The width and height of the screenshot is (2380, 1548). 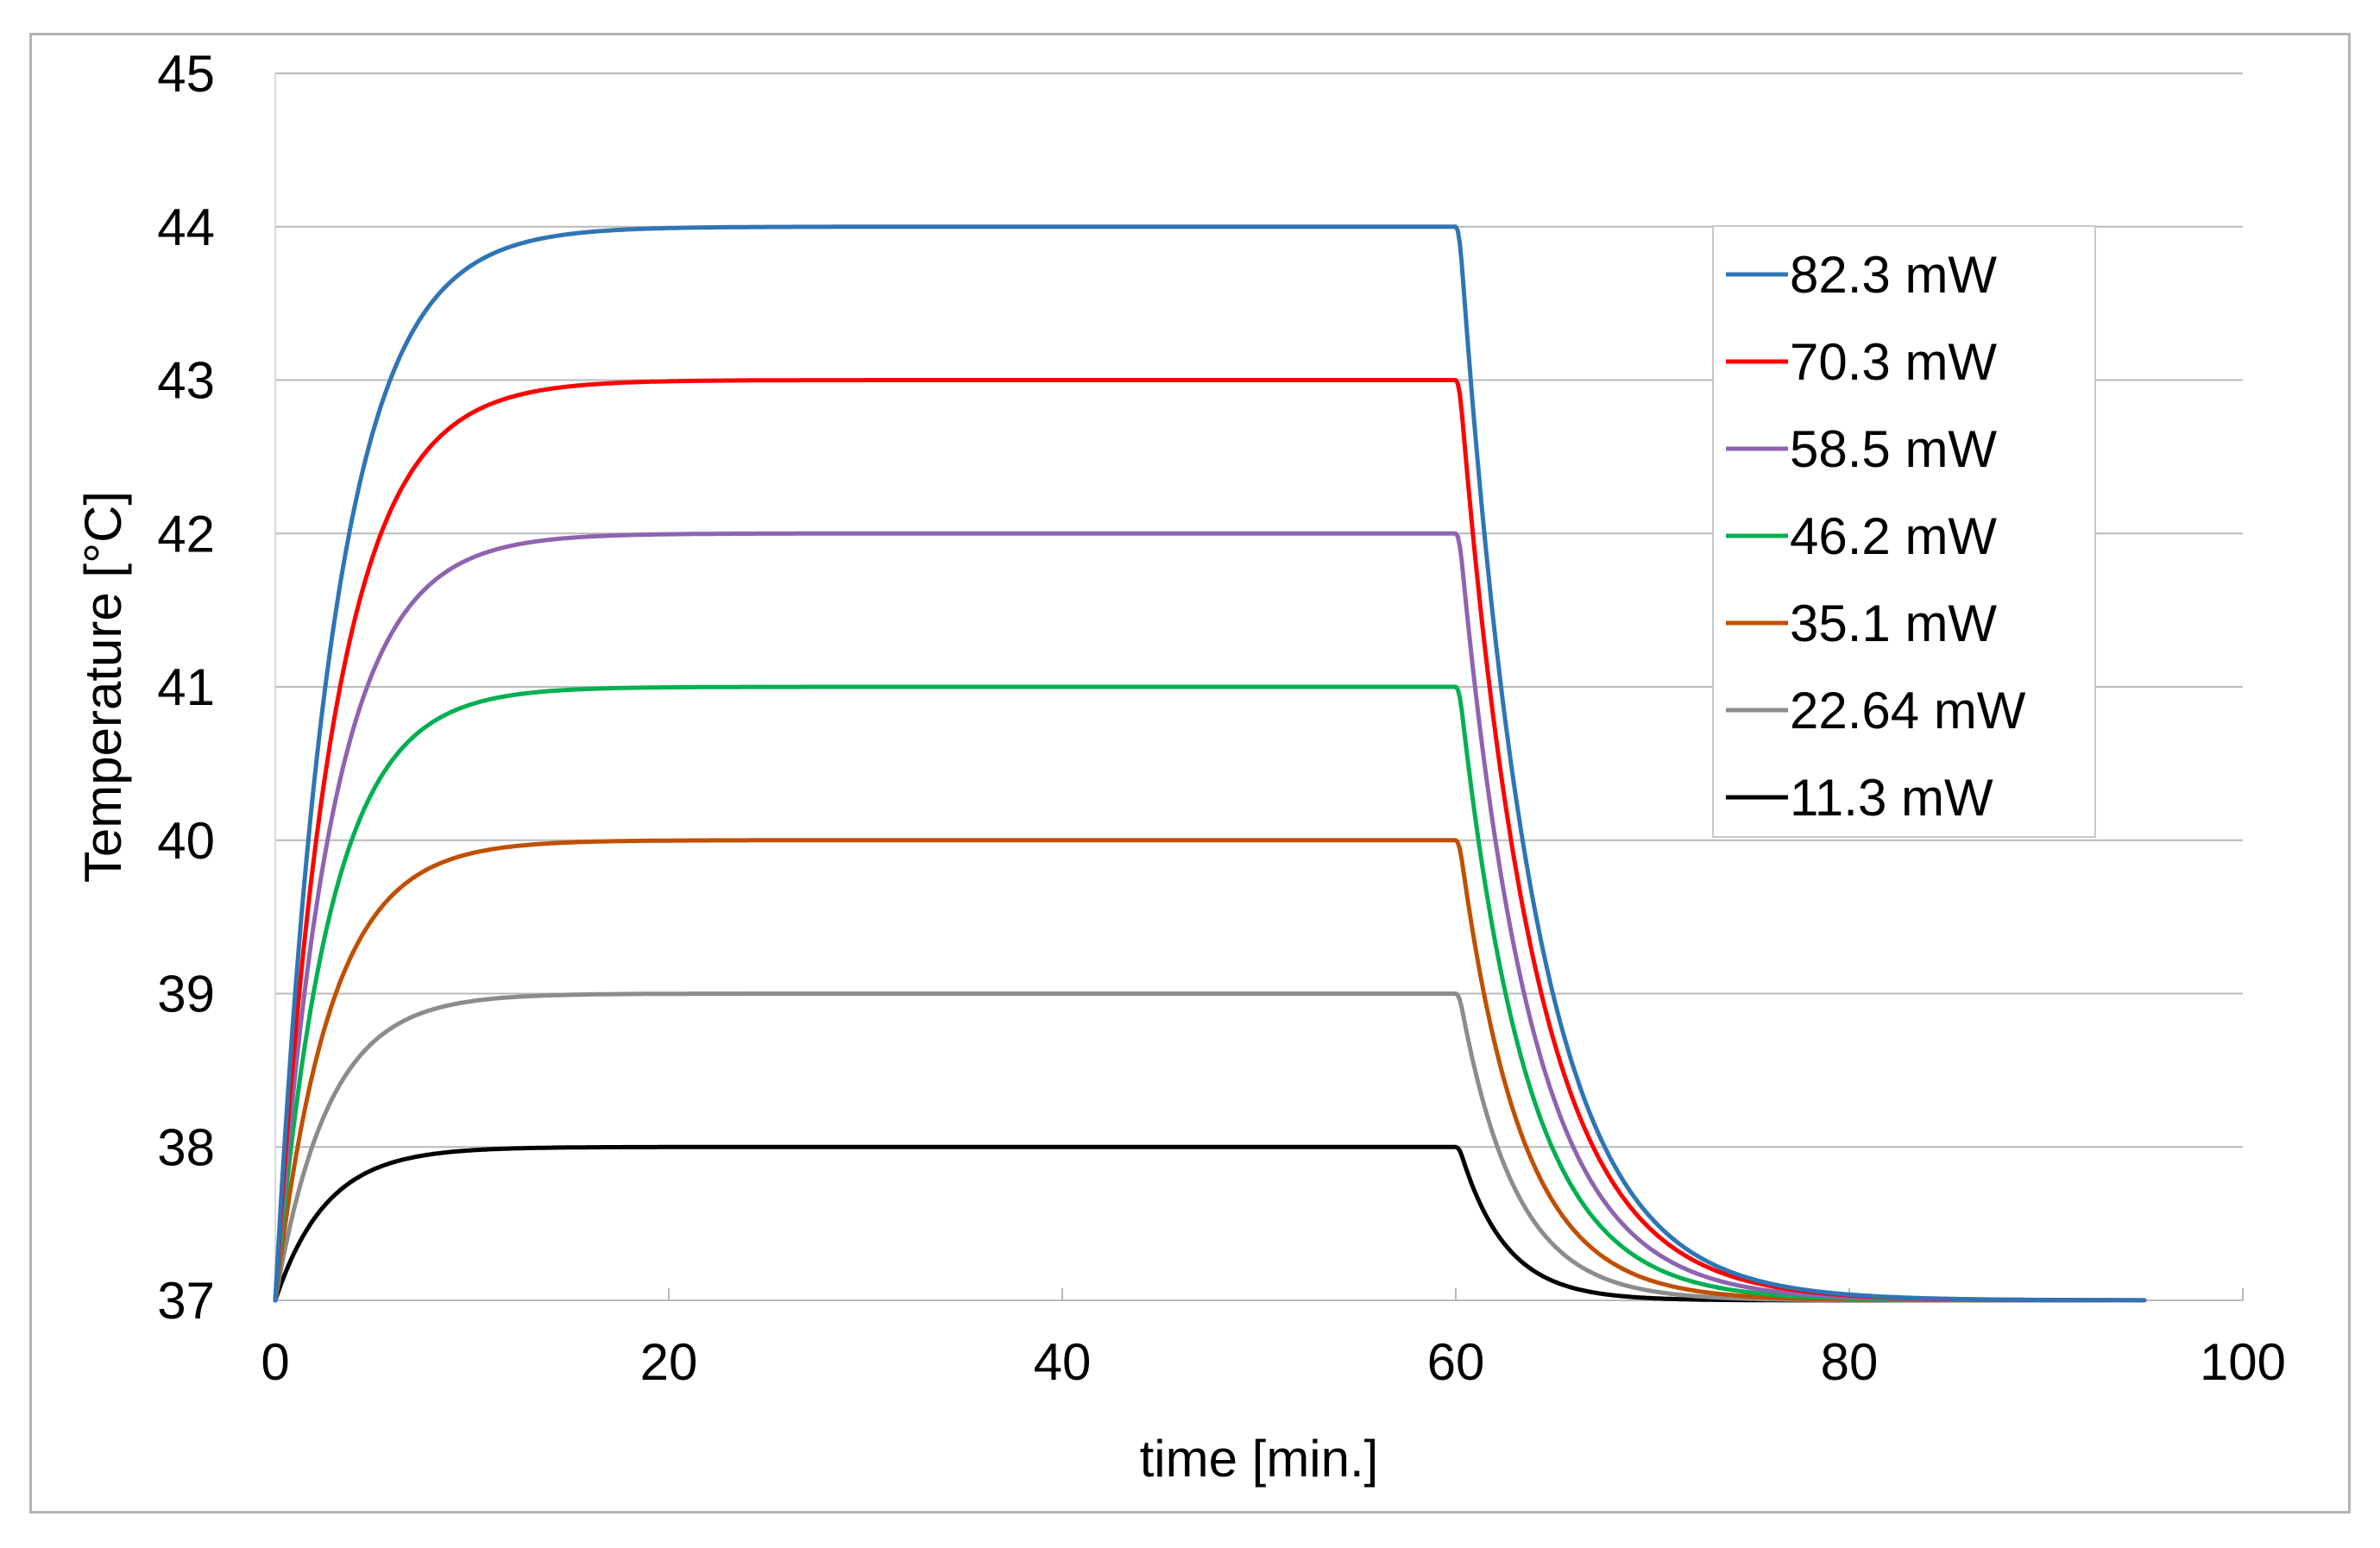 I want to click on y-tick-label-40: 40, so click(x=186, y=841).